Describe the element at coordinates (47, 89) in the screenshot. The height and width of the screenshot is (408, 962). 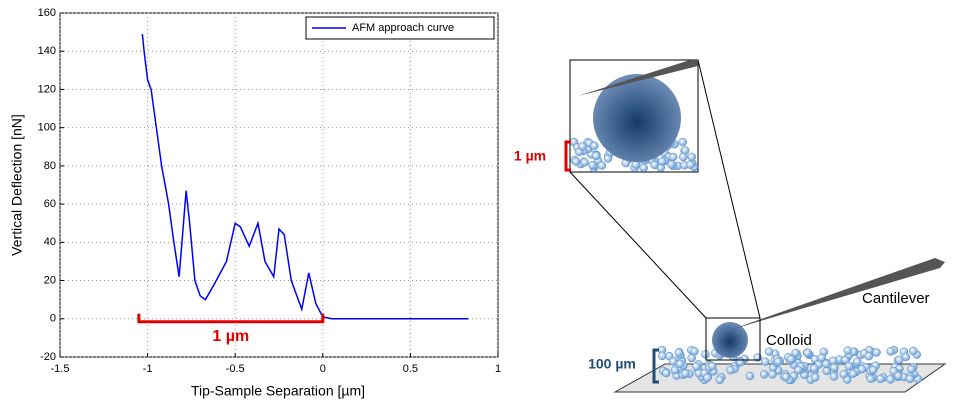
I see `y-tick-label: 120` at that location.